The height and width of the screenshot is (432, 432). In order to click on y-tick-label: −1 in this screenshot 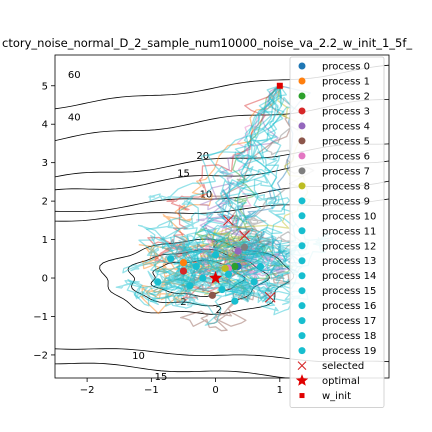, I will do `click(40, 317)`.